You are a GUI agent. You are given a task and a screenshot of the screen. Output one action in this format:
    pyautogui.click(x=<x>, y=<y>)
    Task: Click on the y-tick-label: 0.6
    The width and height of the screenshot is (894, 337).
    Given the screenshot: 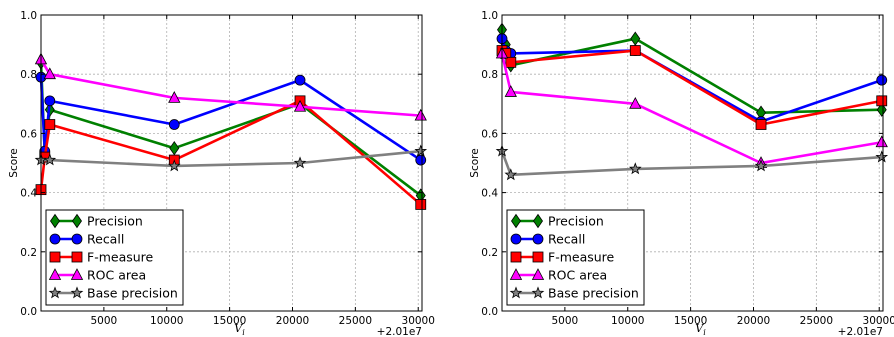 What is the action you would take?
    pyautogui.click(x=28, y=134)
    